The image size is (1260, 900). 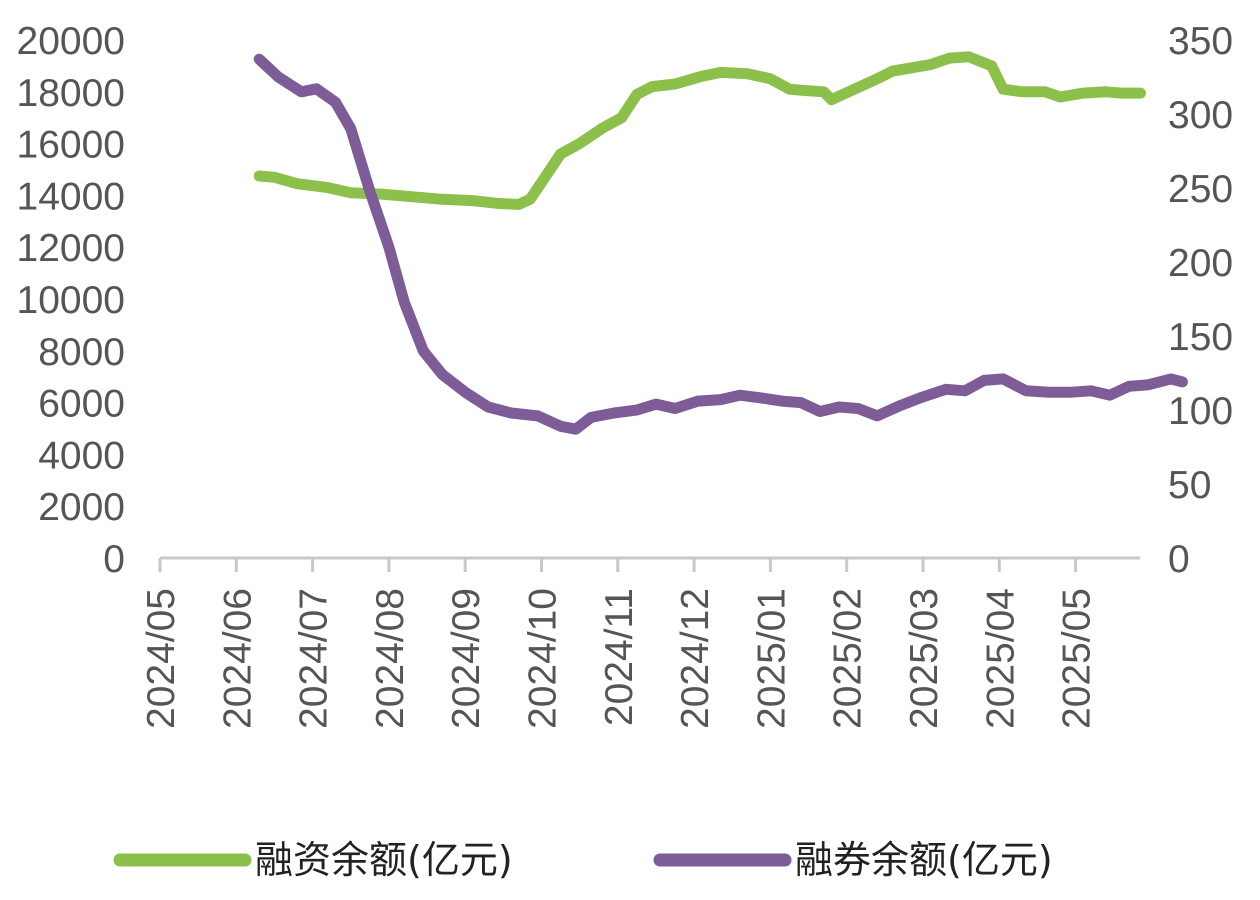 I want to click on x-axis-tick-label: 2025/01, so click(x=771, y=658).